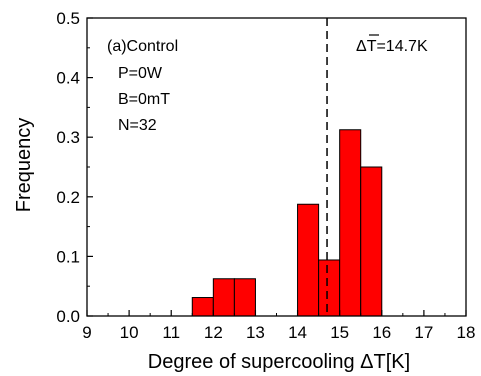  What do you see at coordinates (24, 165) in the screenshot?
I see `y-axis-title: Frequency` at bounding box center [24, 165].